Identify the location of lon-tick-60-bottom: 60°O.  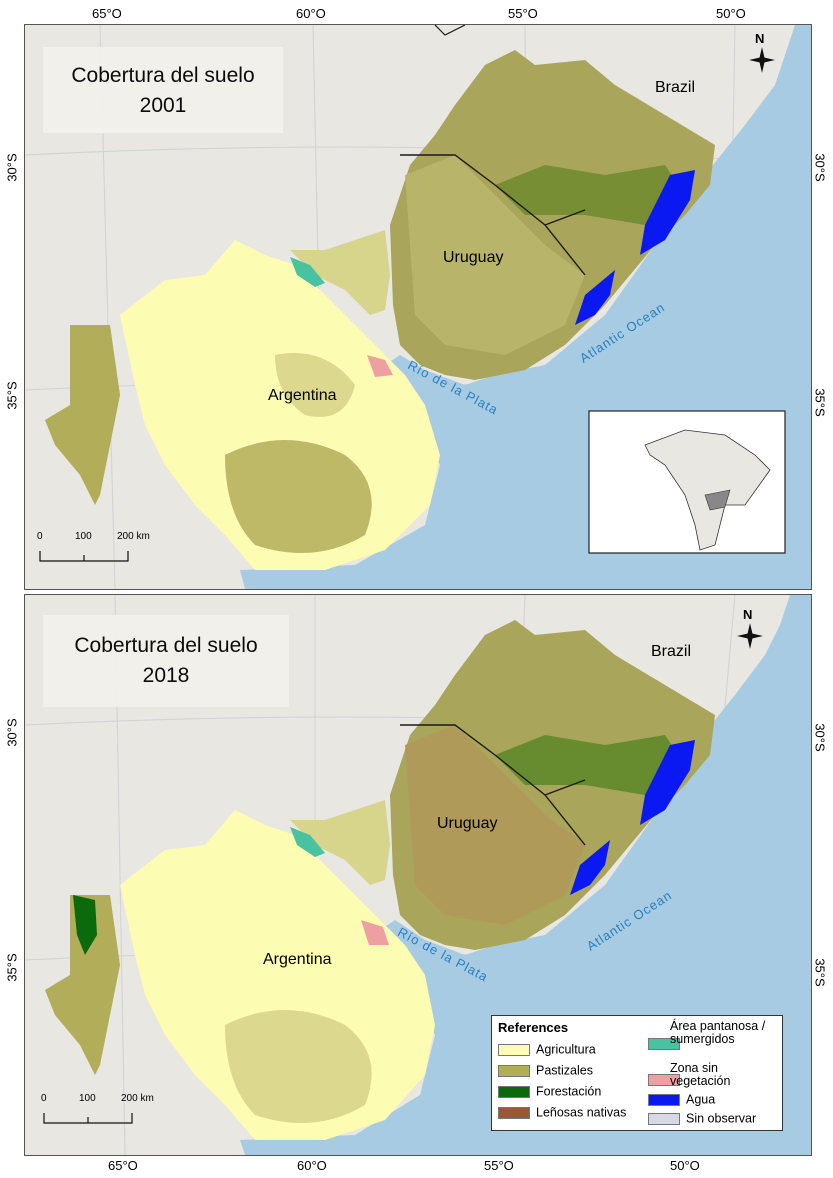
(312, 1165).